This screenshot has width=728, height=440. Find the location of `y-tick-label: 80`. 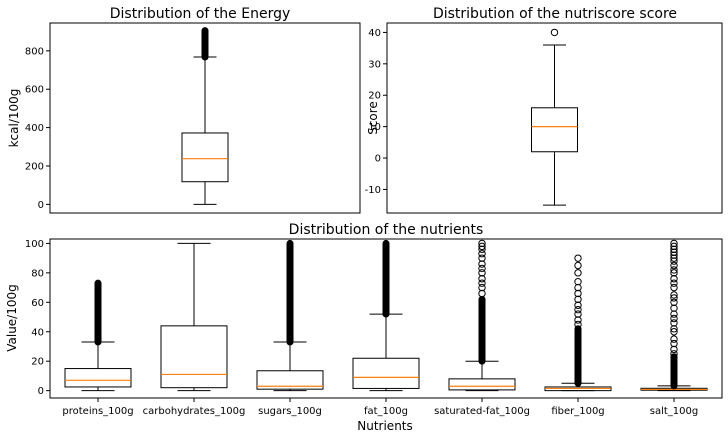

y-tick-label: 80 is located at coordinates (37, 273).